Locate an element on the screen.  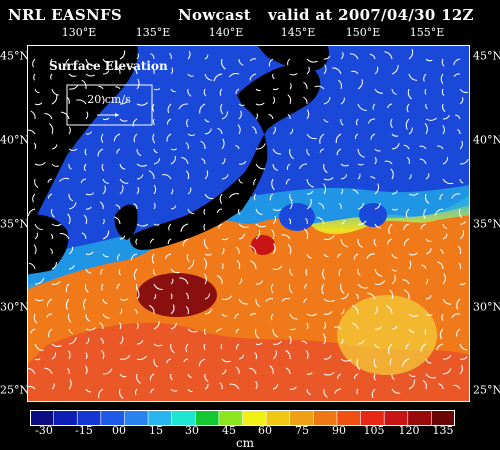
lon-label-135: 135°E is located at coordinates (153, 32).